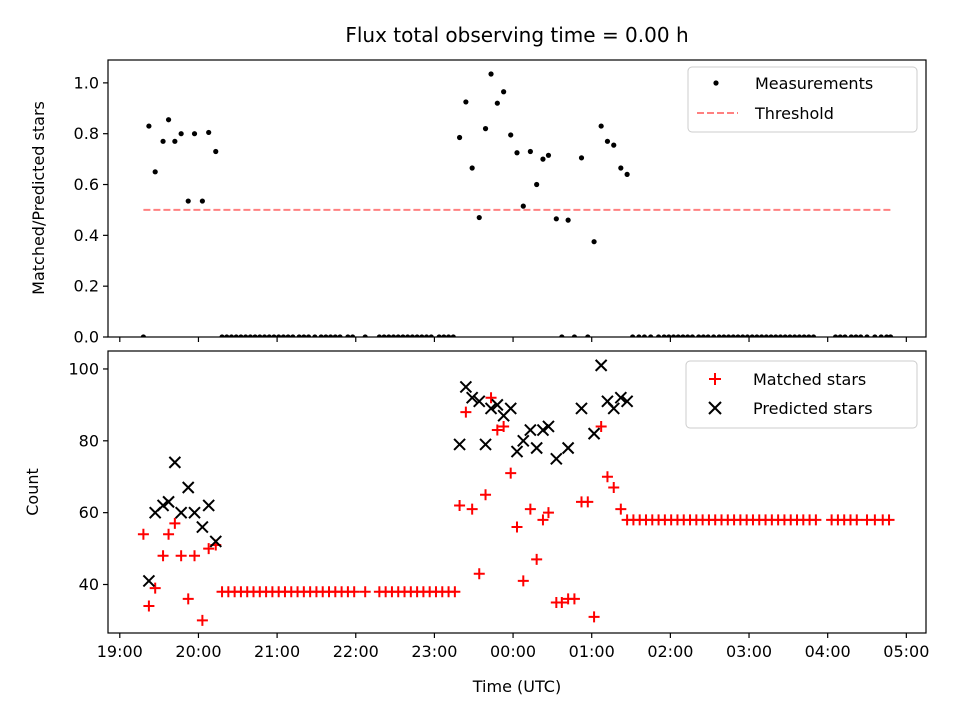 The width and height of the screenshot is (960, 720). I want to click on chart-title: Flux total observing time = 0.00 h, so click(516, 35).